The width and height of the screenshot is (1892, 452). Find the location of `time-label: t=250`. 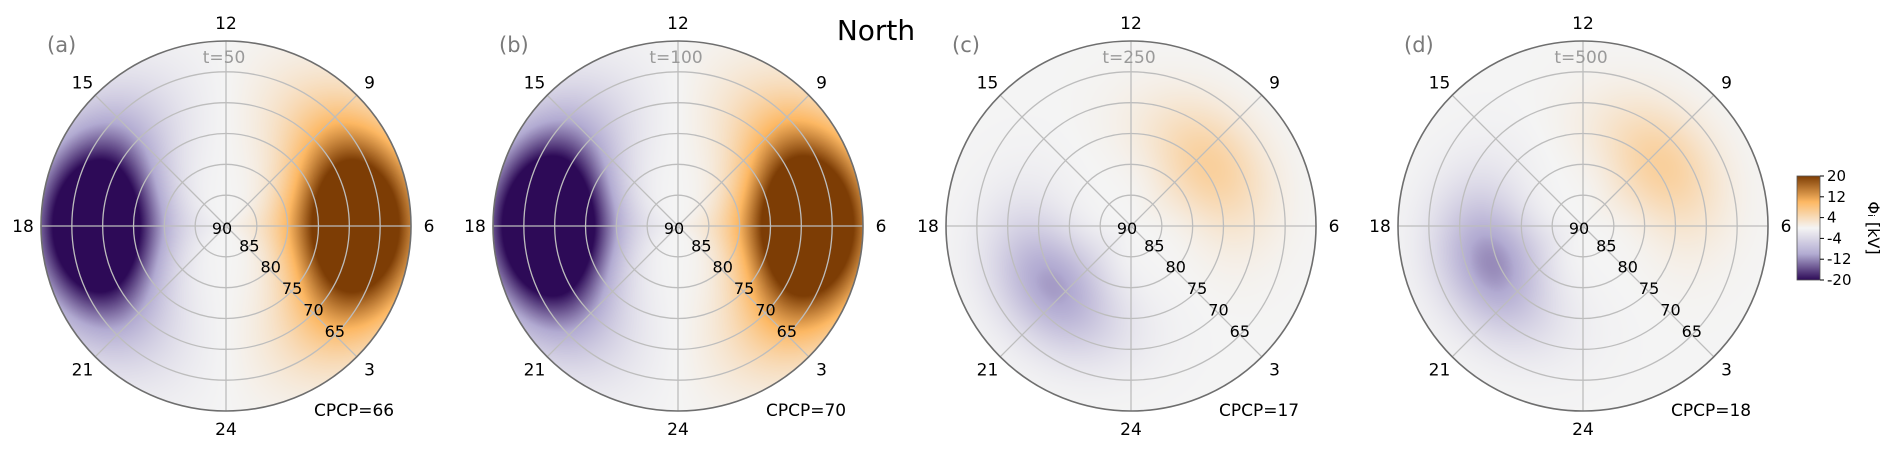

time-label: t=250 is located at coordinates (1128, 58).